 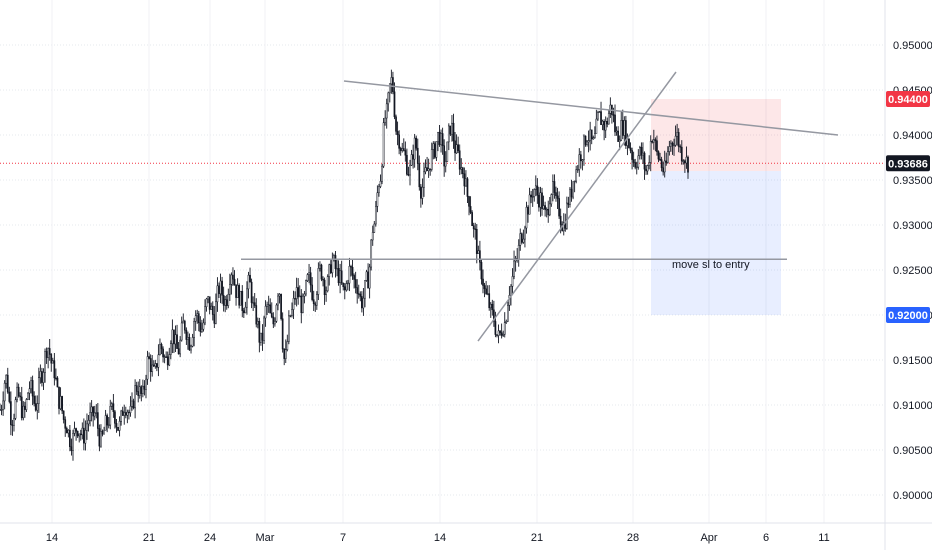 What do you see at coordinates (265, 538) in the screenshot?
I see `x-tick-label: Mar` at bounding box center [265, 538].